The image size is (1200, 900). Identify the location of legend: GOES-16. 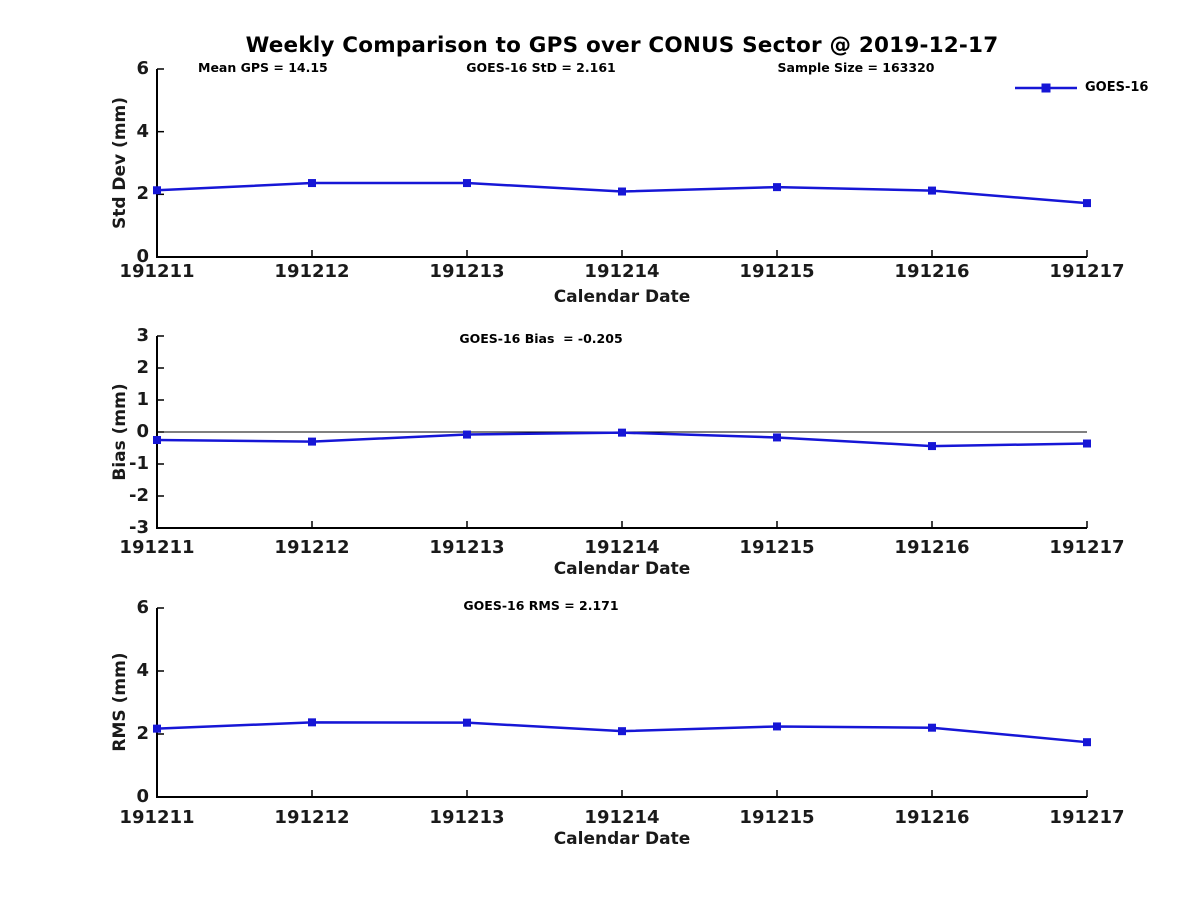
(1081, 87).